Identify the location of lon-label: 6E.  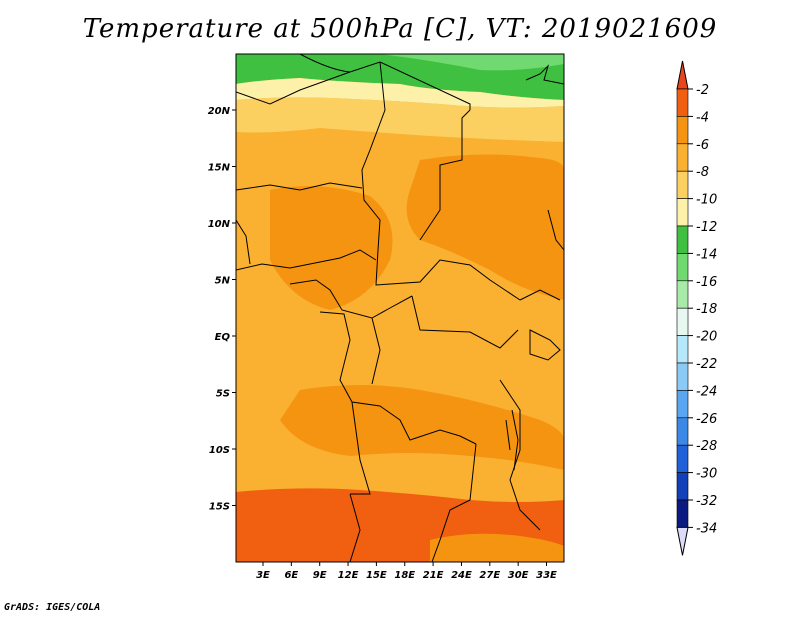
(291, 575).